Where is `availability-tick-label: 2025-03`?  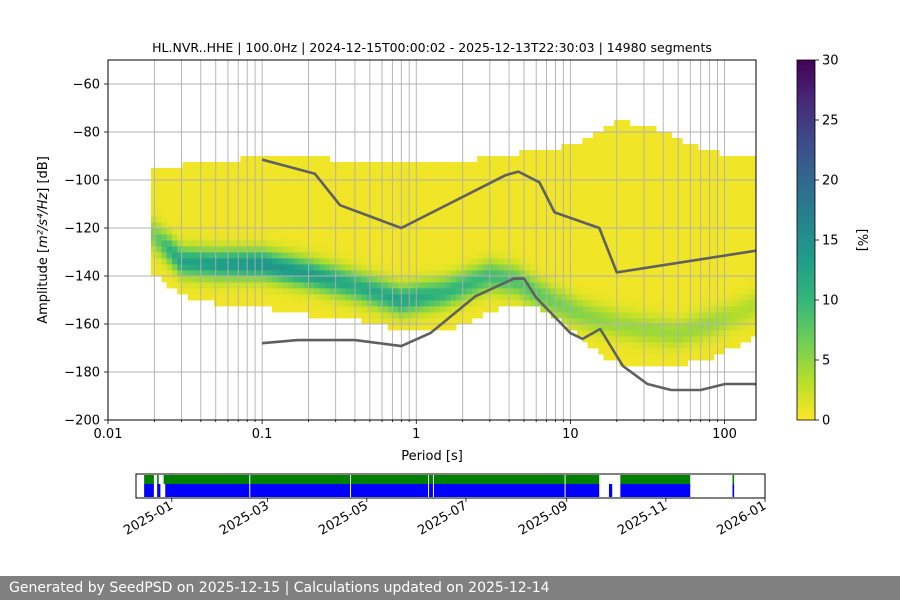
availability-tick-label: 2025-03 is located at coordinates (244, 518).